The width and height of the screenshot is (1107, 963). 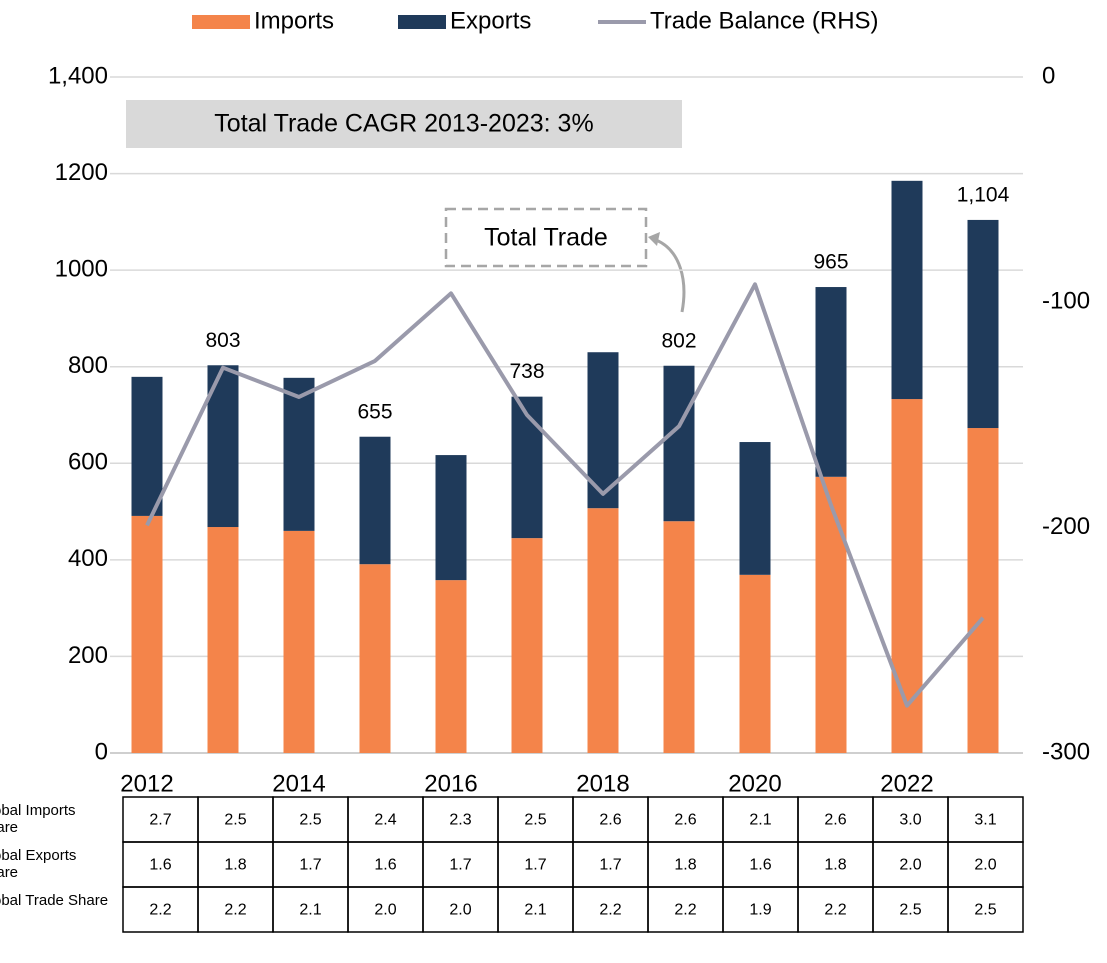 What do you see at coordinates (38, 864) in the screenshot?
I see `table-row-label: Global Exports Share` at bounding box center [38, 864].